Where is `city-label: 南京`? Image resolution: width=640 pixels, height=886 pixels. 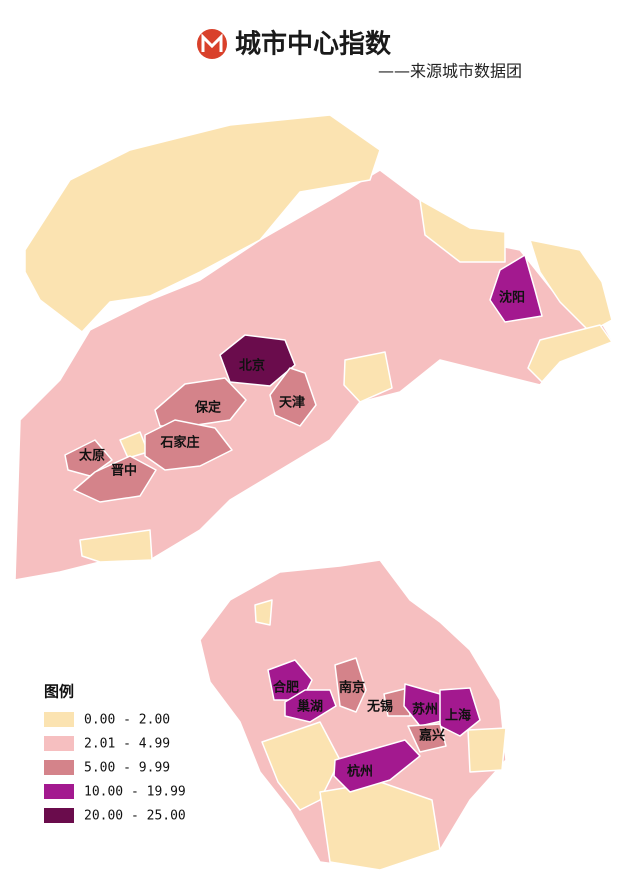 city-label: 南京 is located at coordinates (352, 688).